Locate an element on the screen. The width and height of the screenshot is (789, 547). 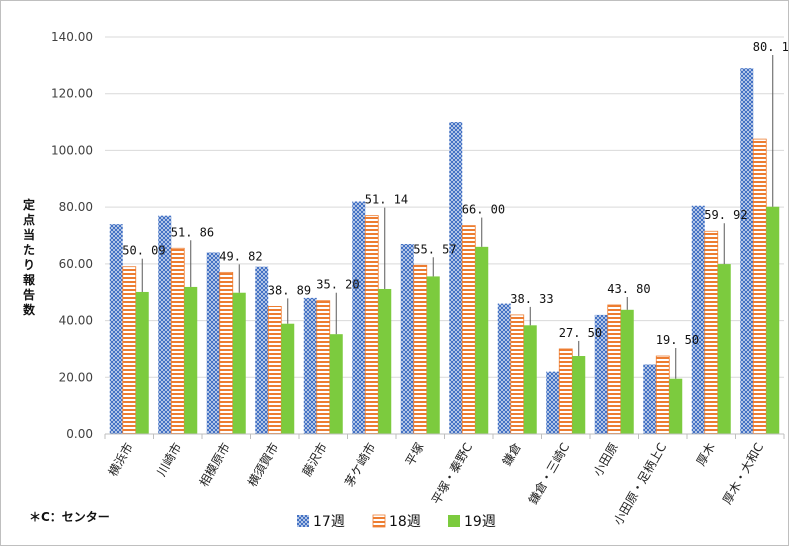
x-tick-label: 藤沢市 is located at coordinates (314, 459).